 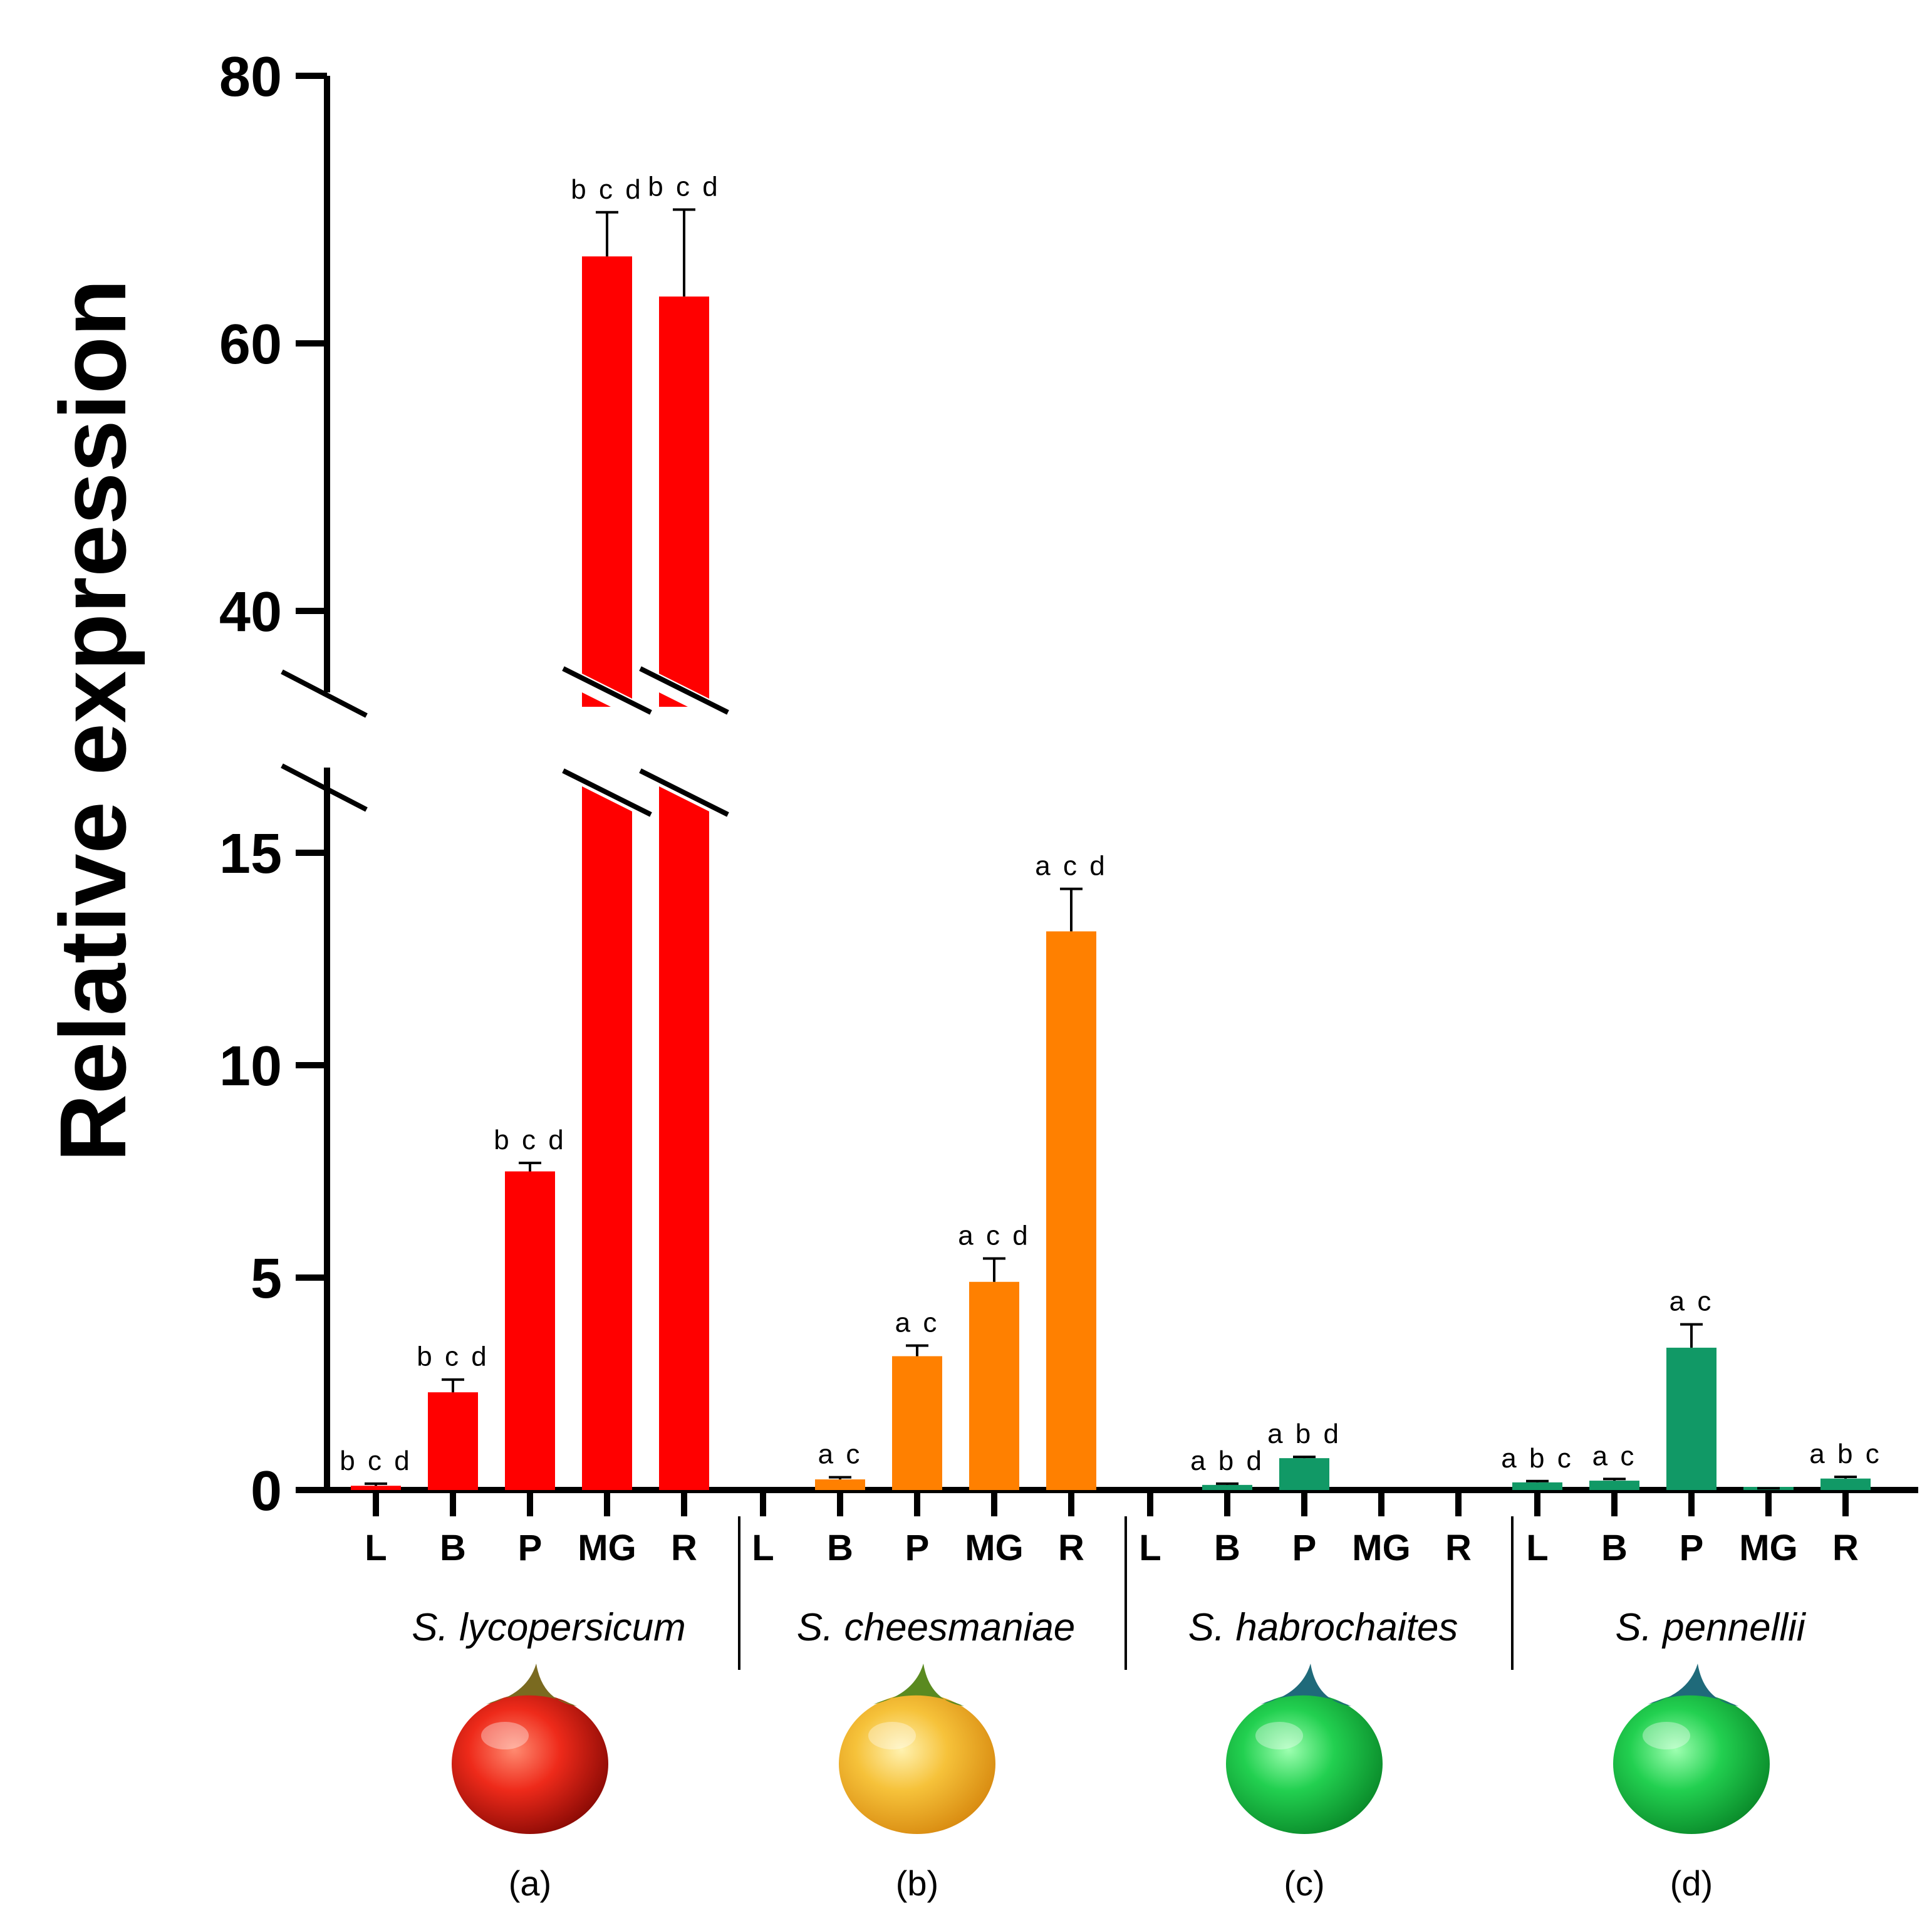 I want to click on y-tick-label-60: 60, so click(x=251, y=344).